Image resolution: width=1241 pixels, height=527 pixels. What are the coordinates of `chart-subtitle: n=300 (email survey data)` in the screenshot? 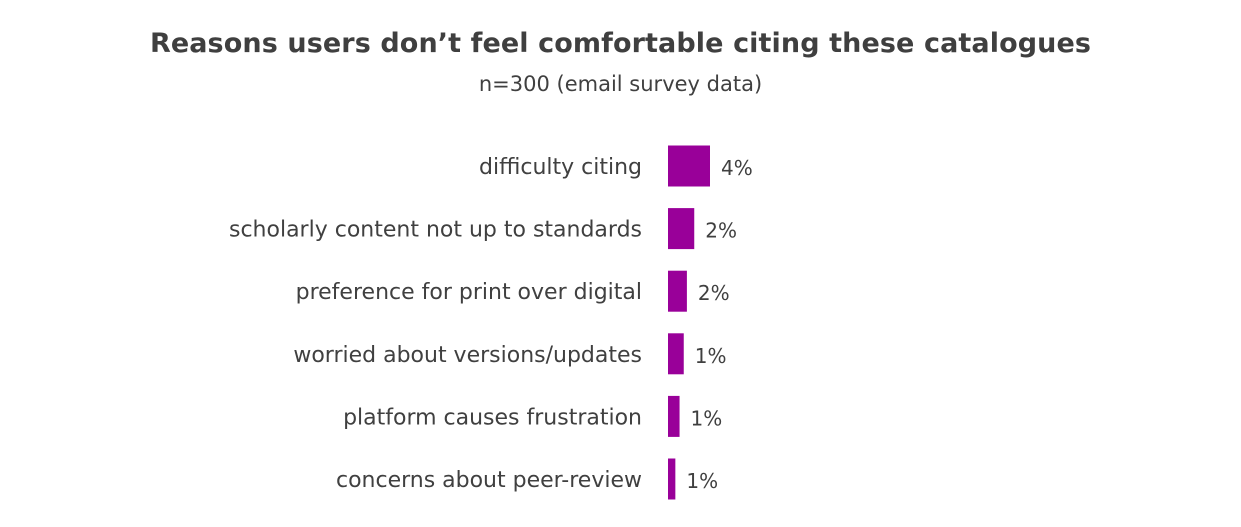 It's located at (620, 84).